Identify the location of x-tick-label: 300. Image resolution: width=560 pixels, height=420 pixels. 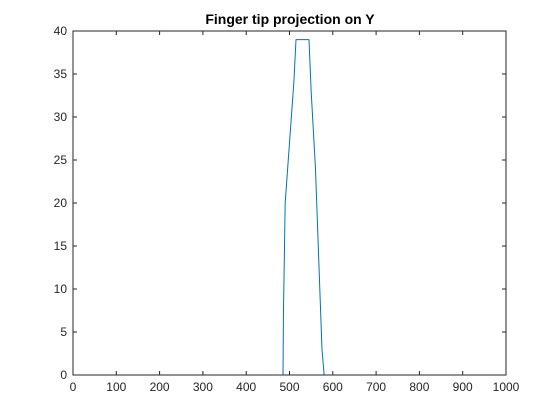
(203, 387).